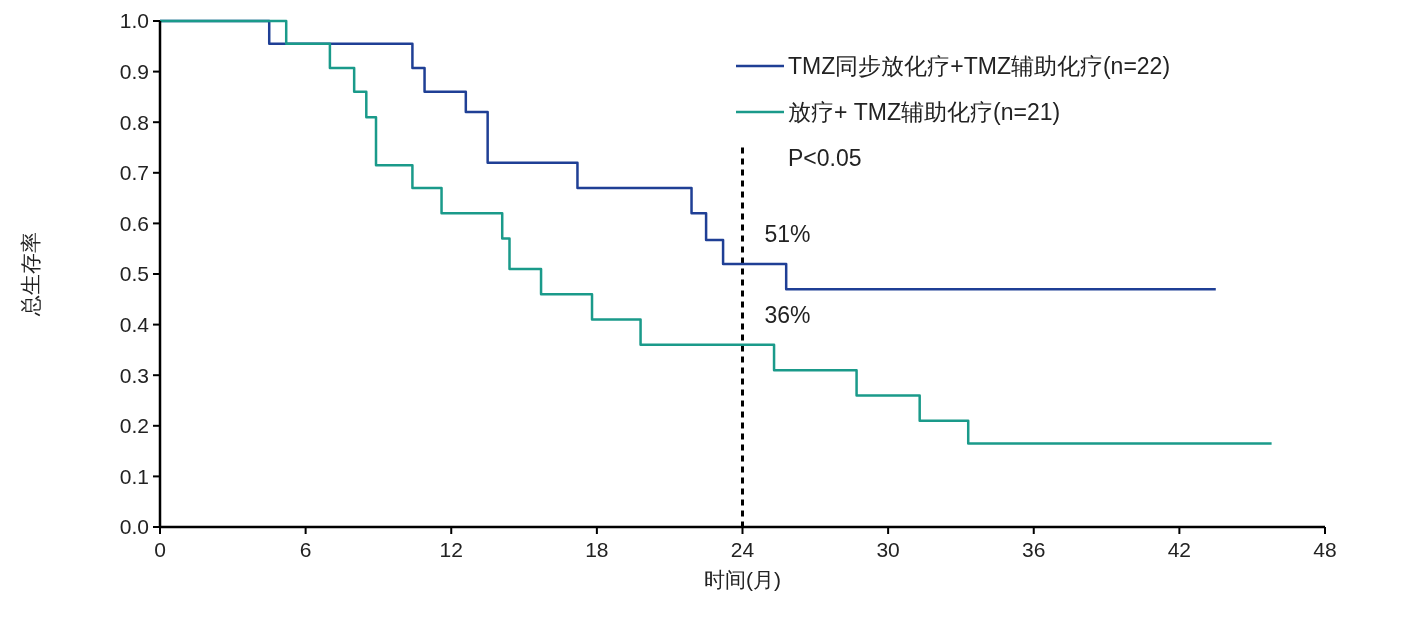 The width and height of the screenshot is (1418, 618). I want to click on legend-label: TMZ同步放化疗+TMZ辅助化疗(n=22), so click(979, 66).